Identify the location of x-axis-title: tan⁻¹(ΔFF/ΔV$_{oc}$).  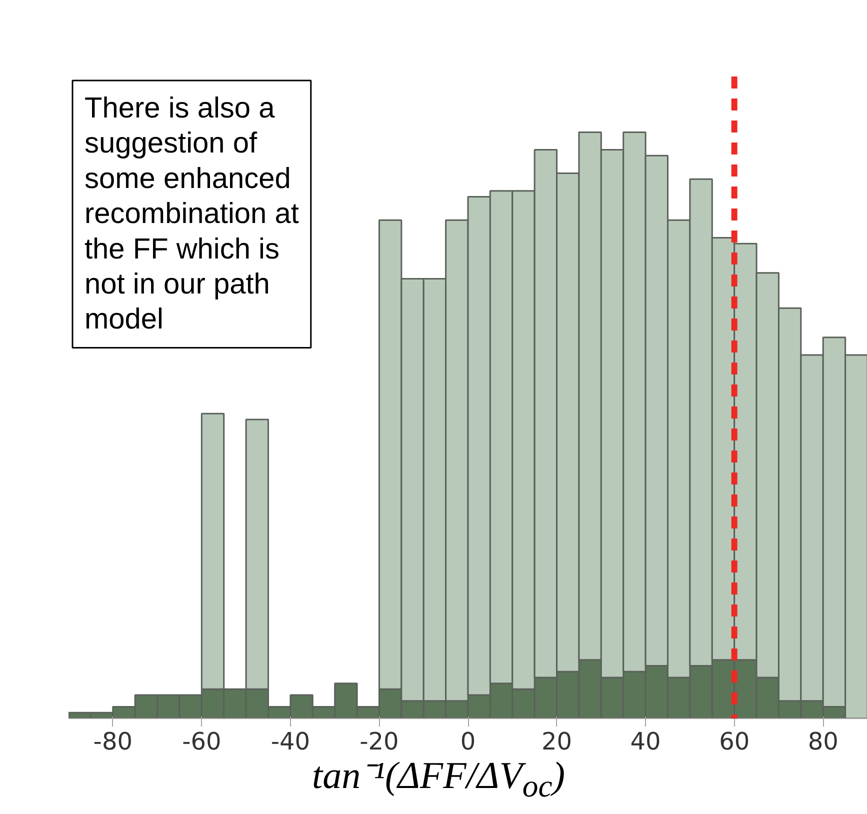
(438, 779).